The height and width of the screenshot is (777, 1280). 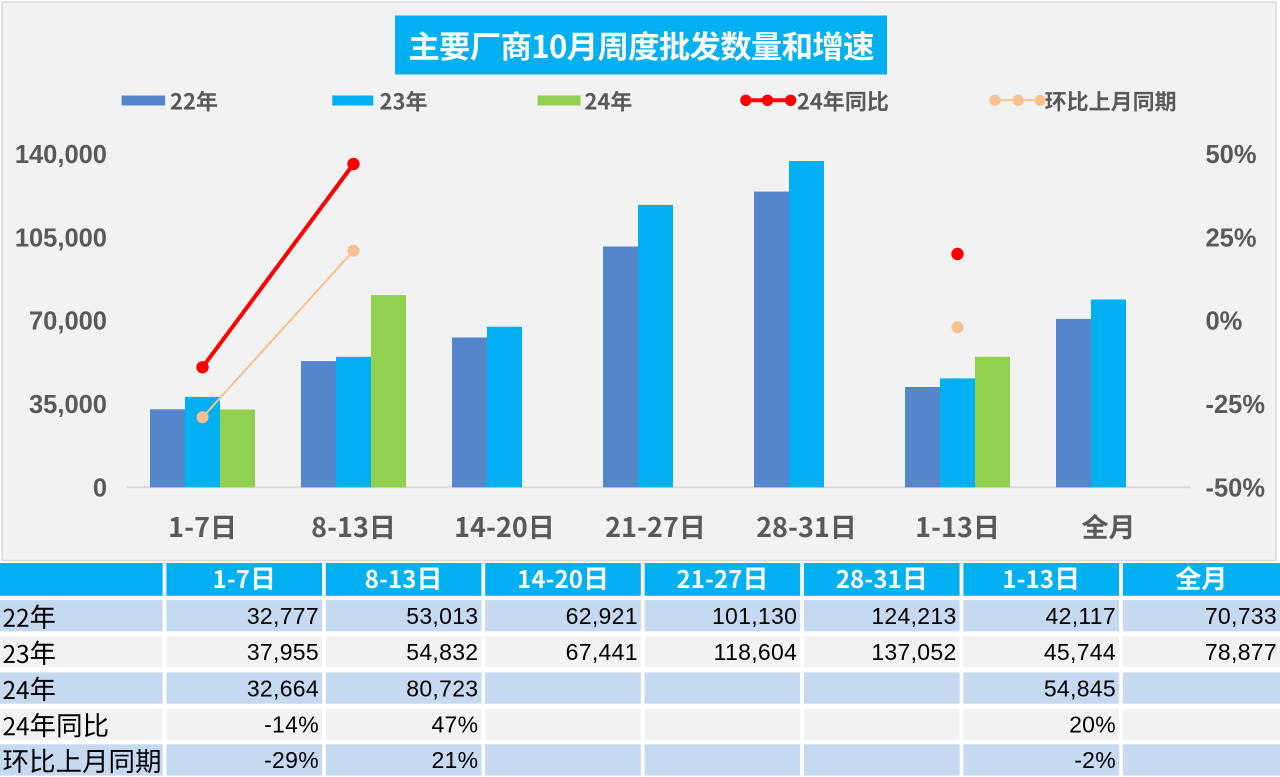 What do you see at coordinates (61, 155) in the screenshot?
I see `svg-text: 140,000` at bounding box center [61, 155].